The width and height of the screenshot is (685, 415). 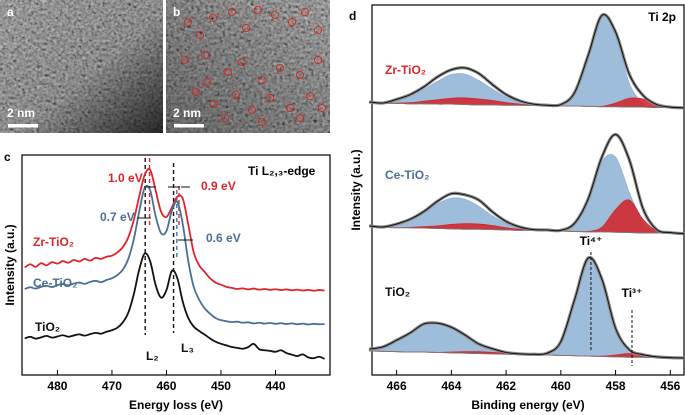 I want to click on x-tick-label: 466, so click(x=397, y=386).